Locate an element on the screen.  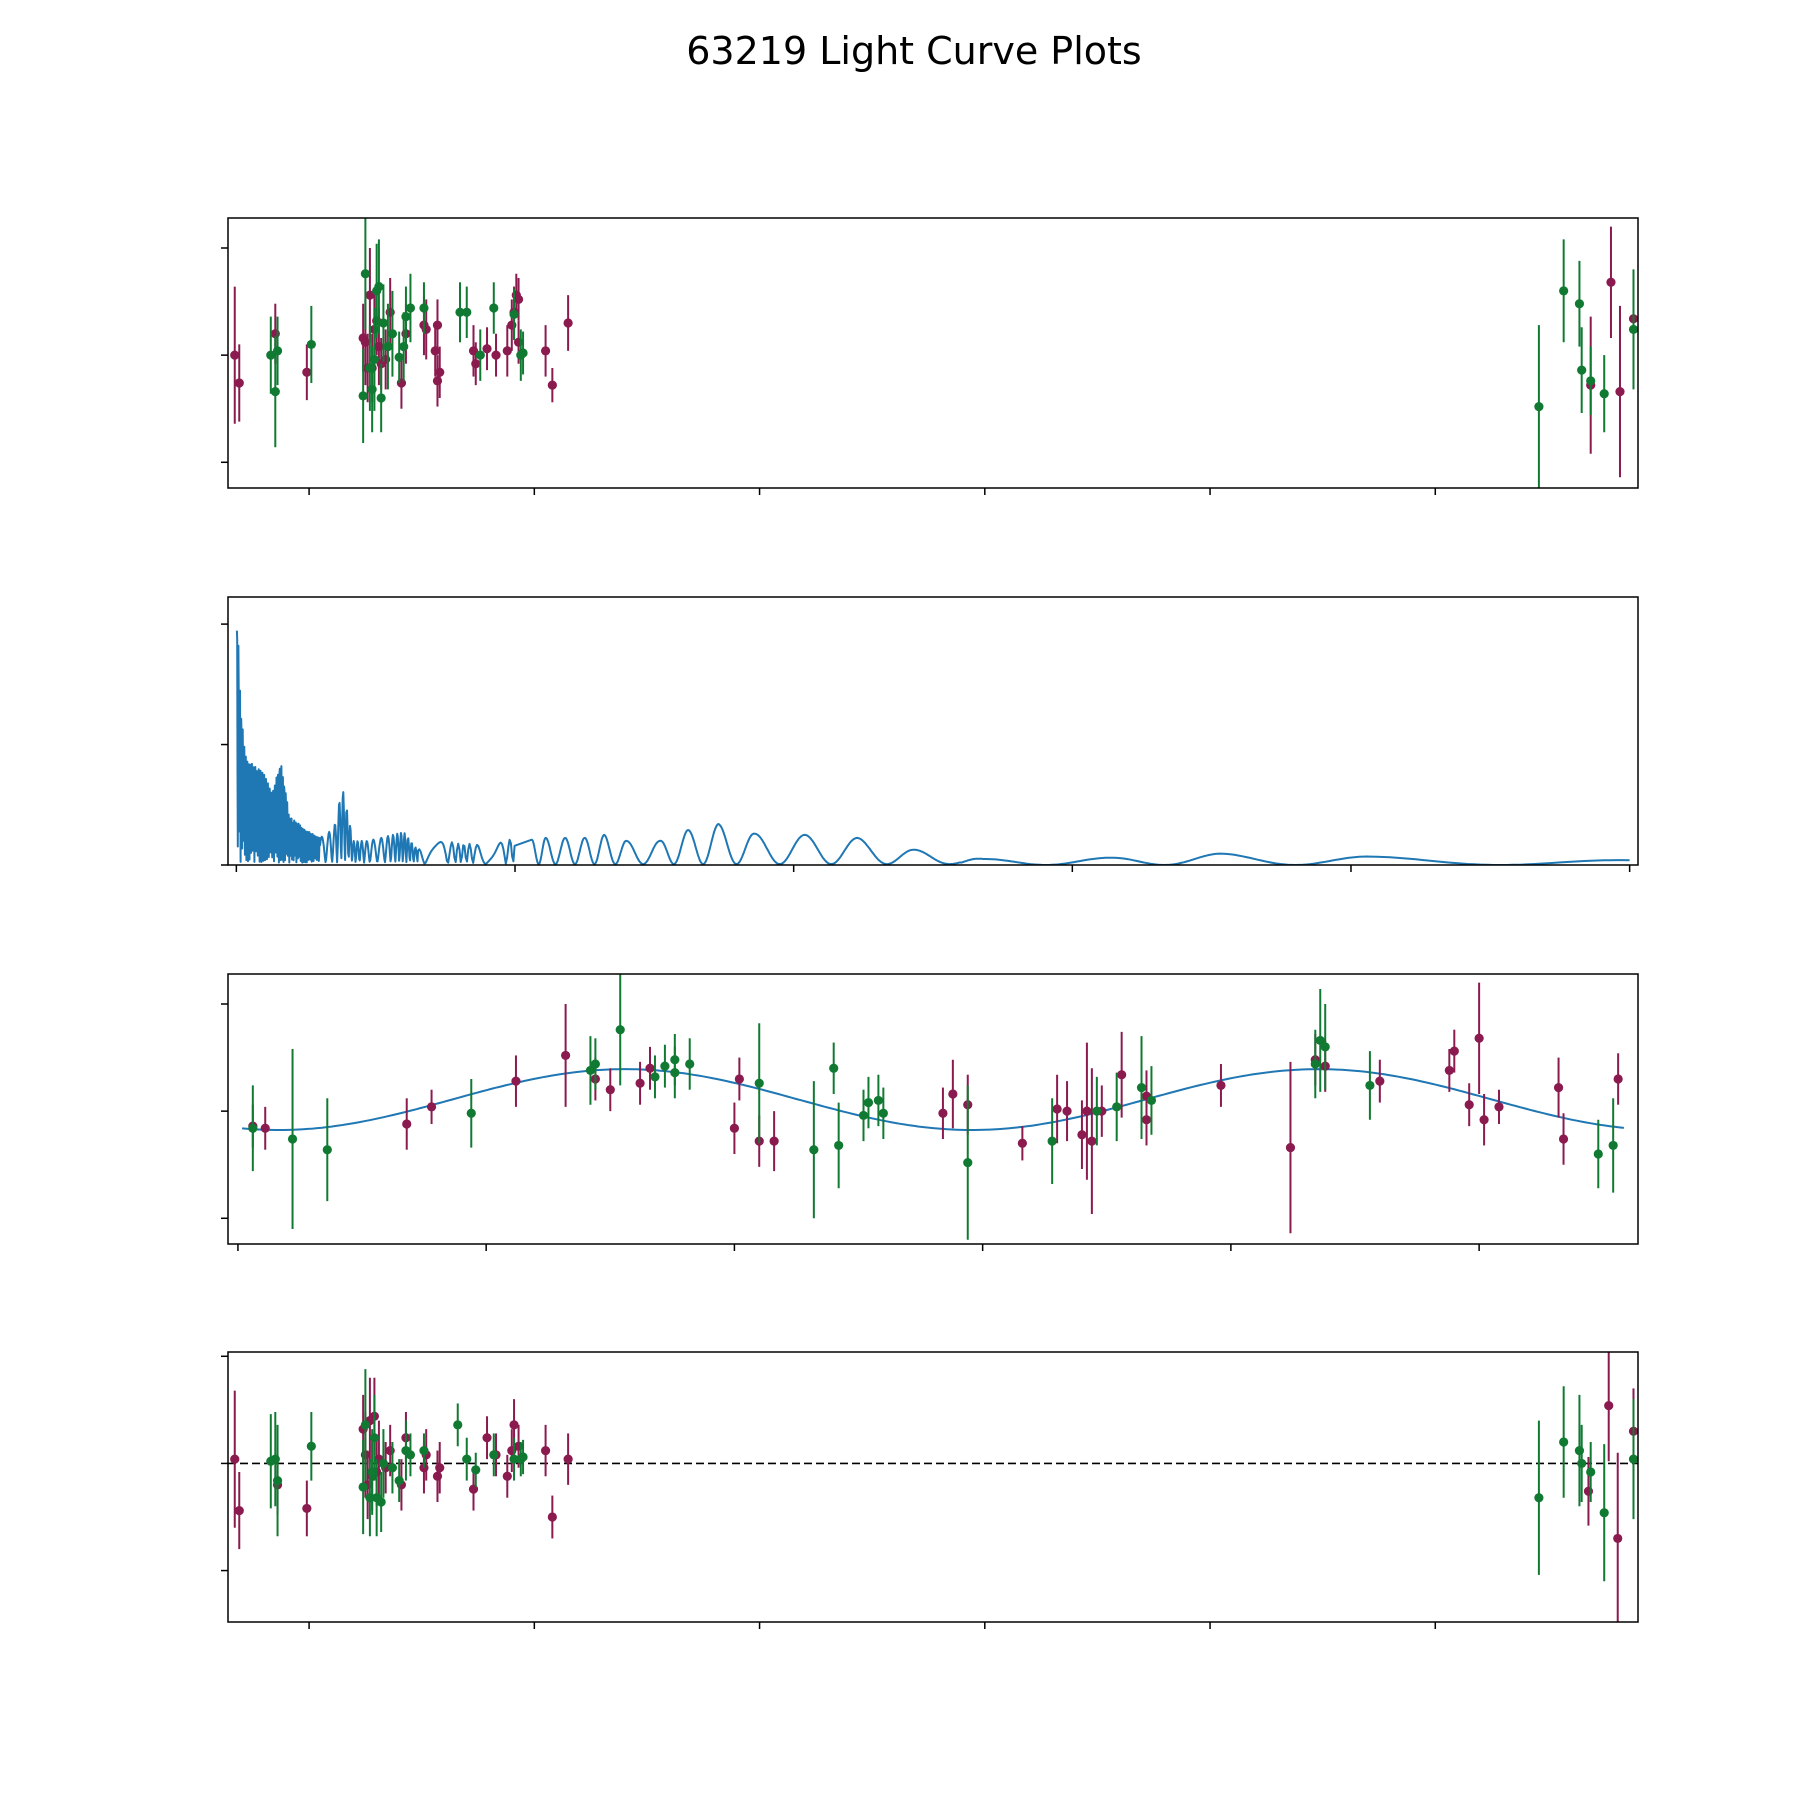
green-series is located at coordinates (952, 1475).